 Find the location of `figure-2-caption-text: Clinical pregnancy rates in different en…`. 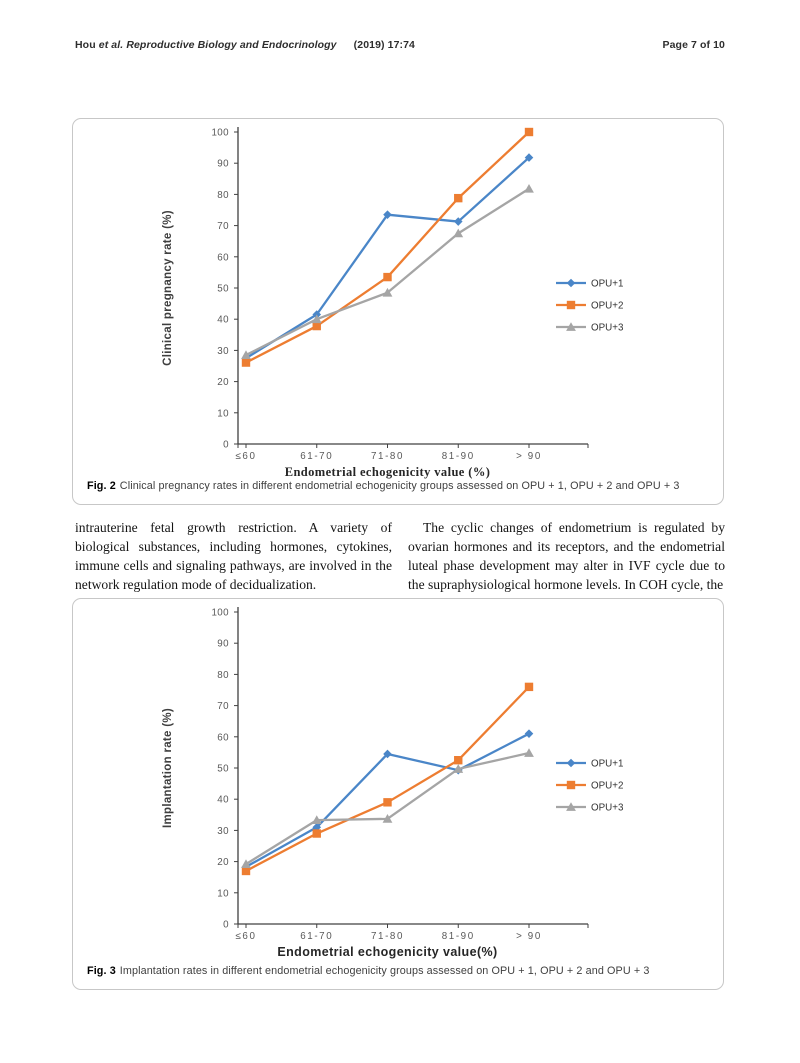

figure-2-caption-text: Clinical pregnancy rates in different en… is located at coordinates (399, 486).